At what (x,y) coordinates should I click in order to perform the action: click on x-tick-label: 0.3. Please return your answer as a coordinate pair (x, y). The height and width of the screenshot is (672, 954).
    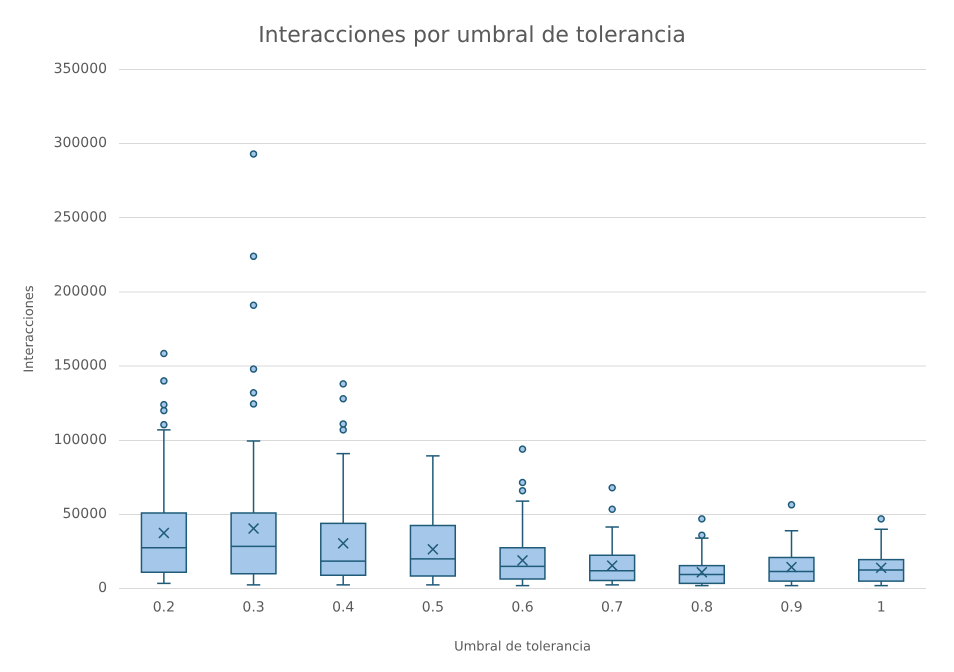
    Looking at the image, I should click on (253, 608).